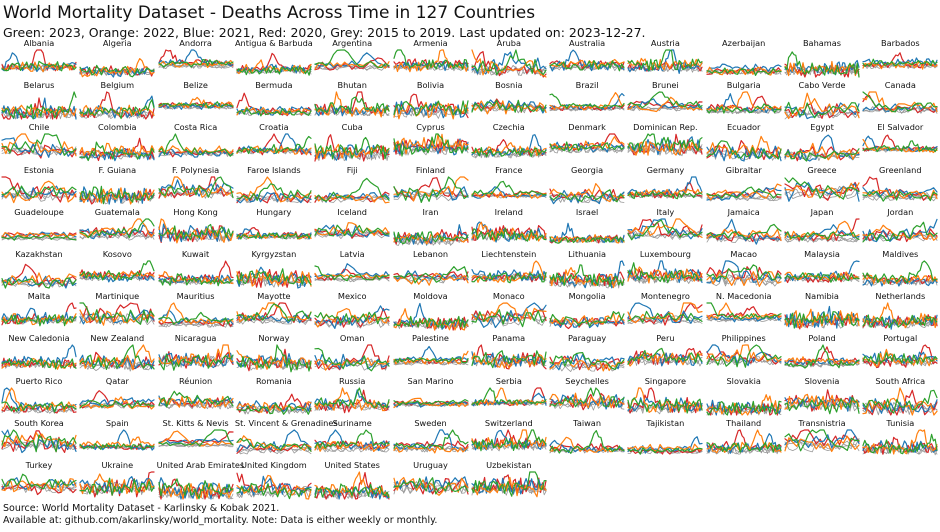 The height and width of the screenshot is (532, 940). Describe the element at coordinates (430, 296) in the screenshot. I see `country-label: Moldova` at that location.